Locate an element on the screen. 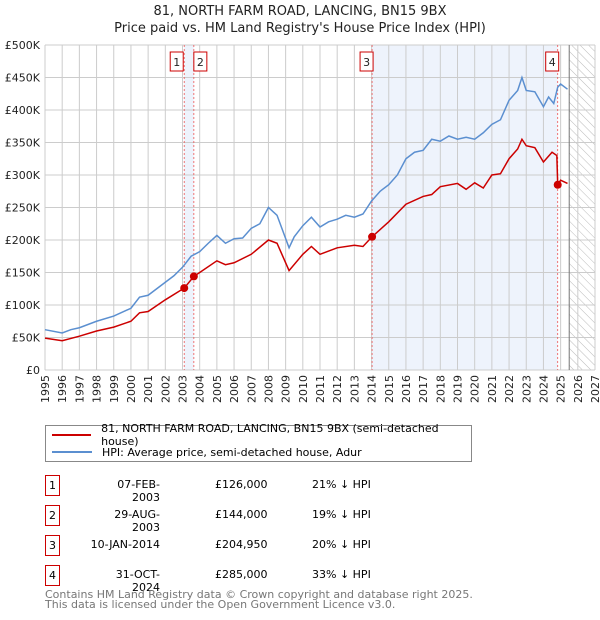  transaction-label: 1 is located at coordinates (176, 62).